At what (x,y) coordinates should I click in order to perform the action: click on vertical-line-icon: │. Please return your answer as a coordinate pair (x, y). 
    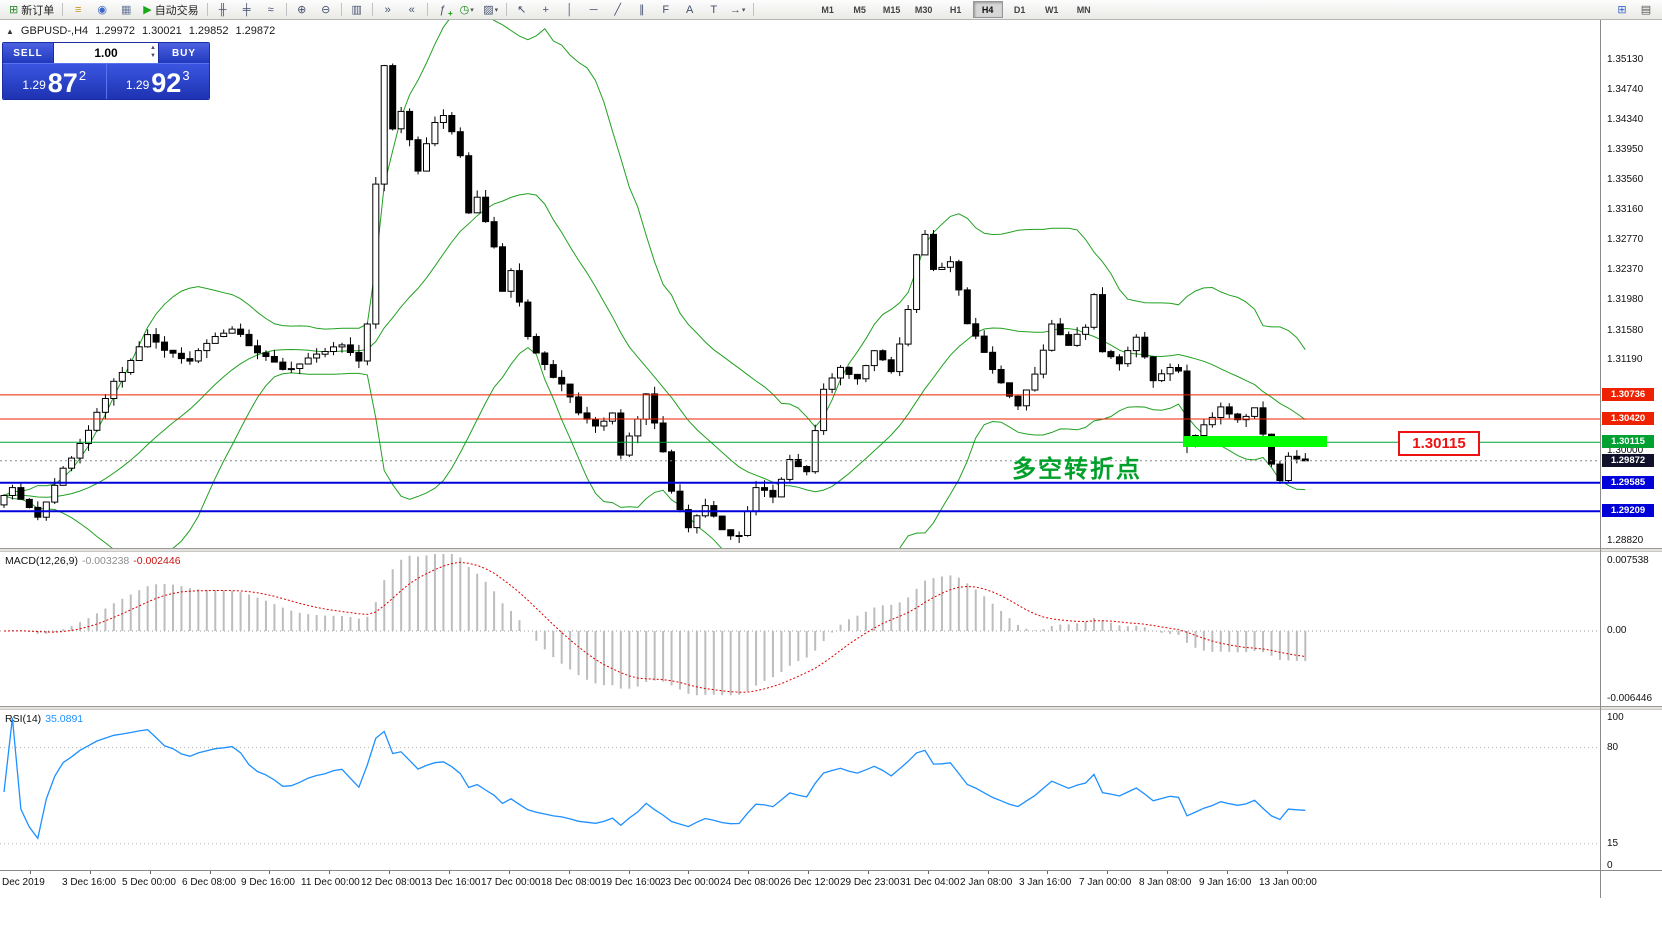
    Looking at the image, I should click on (570, 9).